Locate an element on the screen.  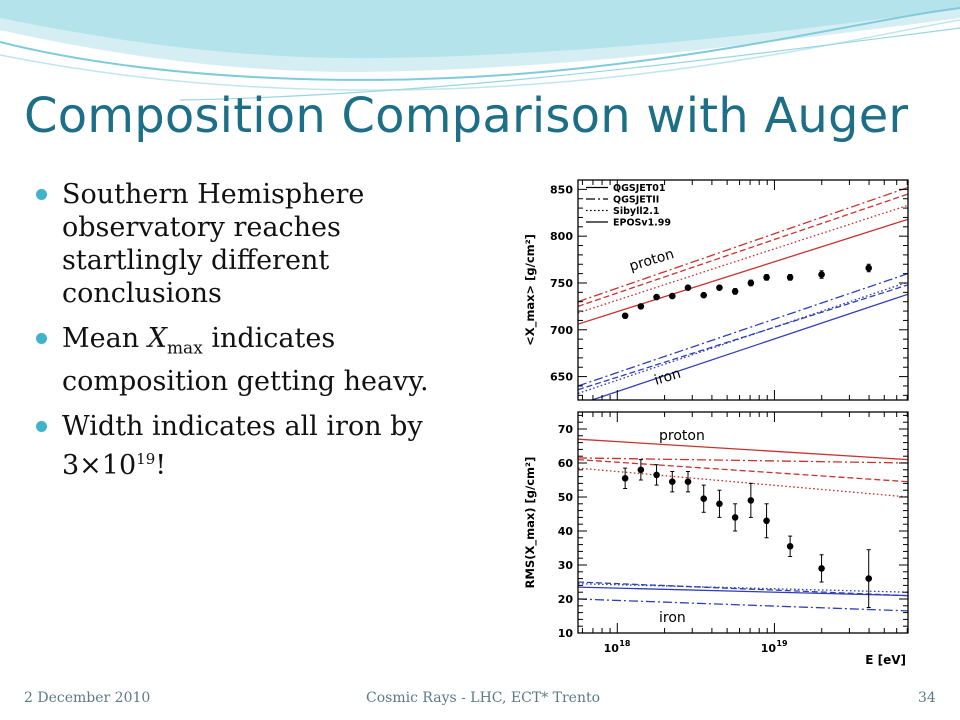
footer-title: Cosmic Rays - LHC, ECT* Trento is located at coordinates (483, 698).